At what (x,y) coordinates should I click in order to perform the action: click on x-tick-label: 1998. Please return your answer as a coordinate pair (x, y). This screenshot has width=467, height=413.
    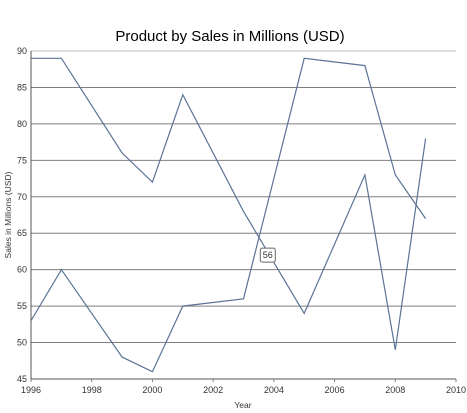
    Looking at the image, I should click on (92, 390).